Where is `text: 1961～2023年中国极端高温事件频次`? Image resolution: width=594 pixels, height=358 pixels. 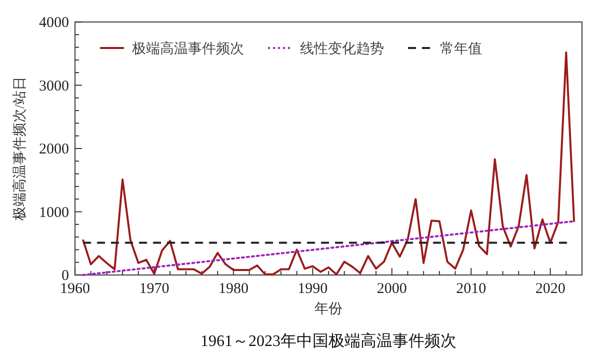 text: 1961～2023年中国极端高温事件频次 is located at coordinates (328, 341).